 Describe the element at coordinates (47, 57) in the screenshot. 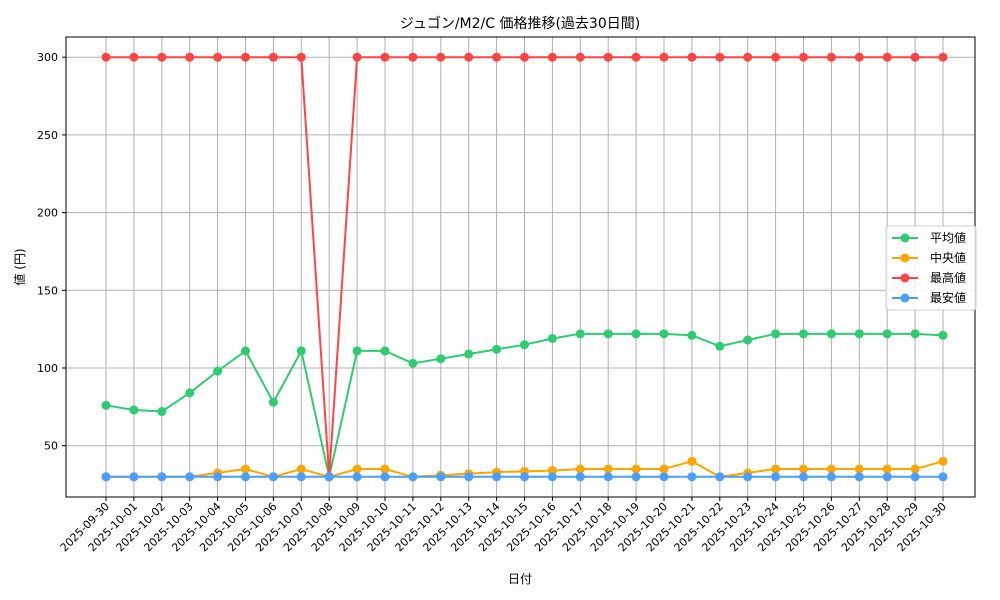

I see `y-tick-label: 300` at that location.